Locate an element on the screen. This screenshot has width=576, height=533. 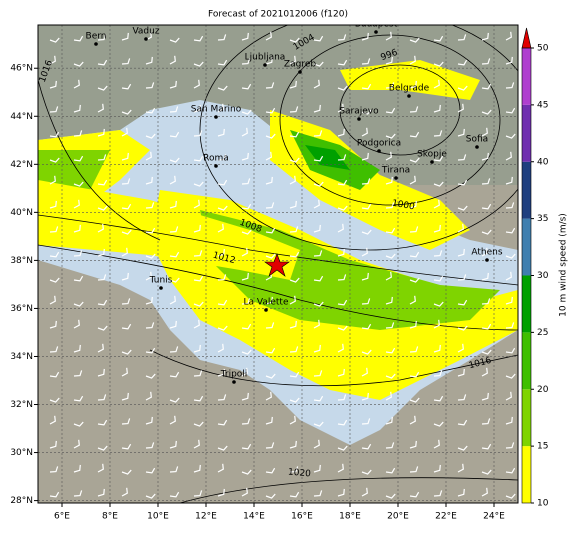
city-label: Zagreb is located at coordinates (300, 65).